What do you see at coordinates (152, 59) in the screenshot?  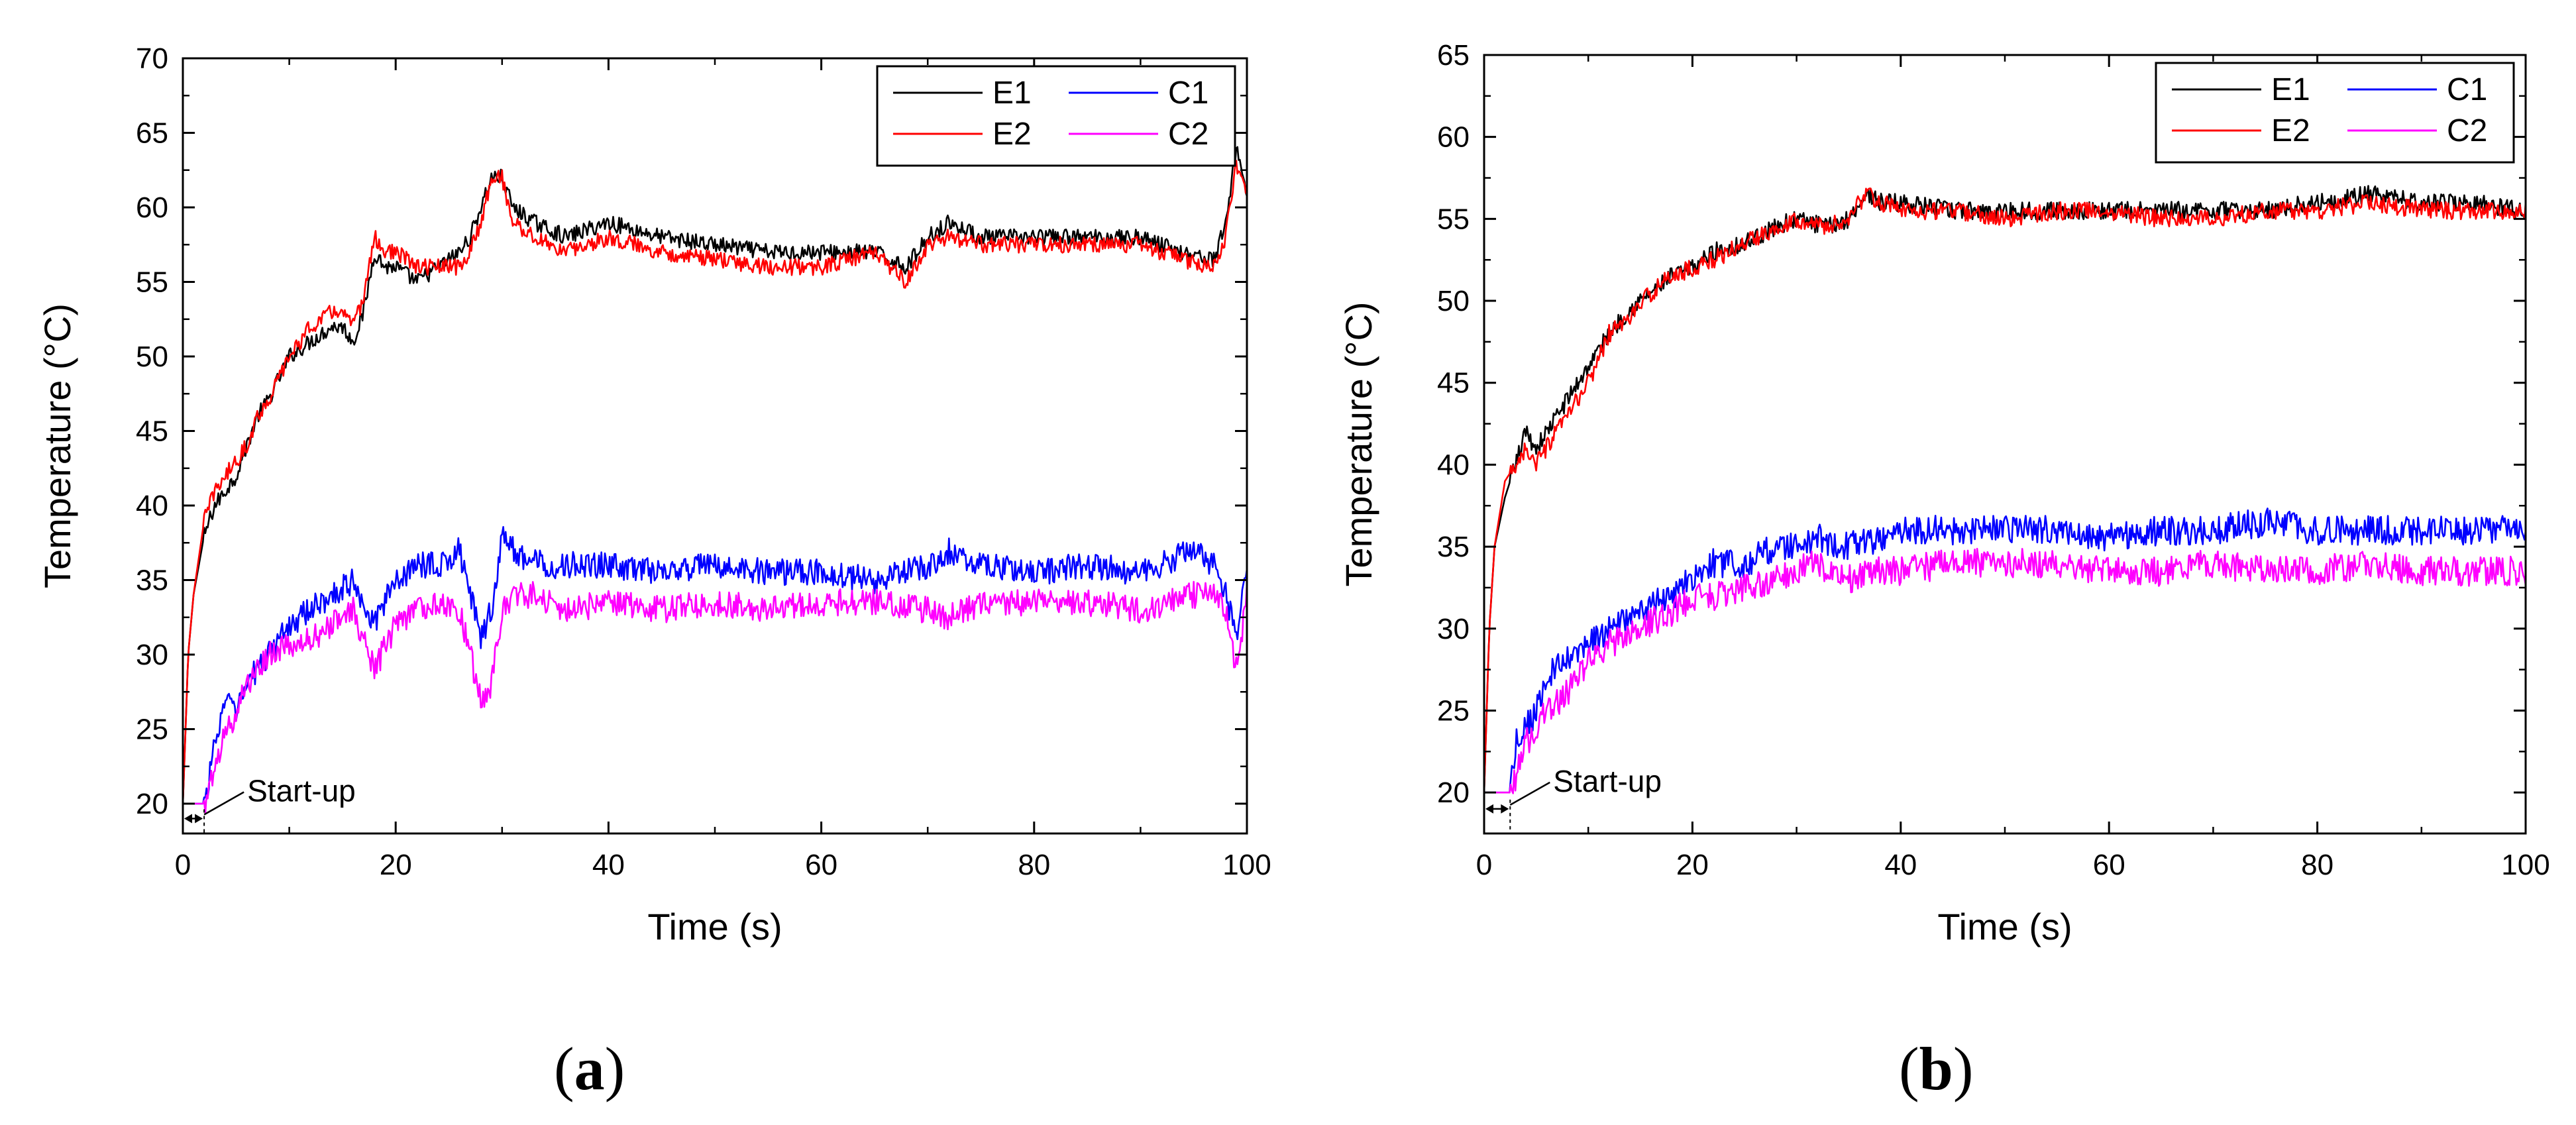 I see `y-tick-label: 70` at bounding box center [152, 59].